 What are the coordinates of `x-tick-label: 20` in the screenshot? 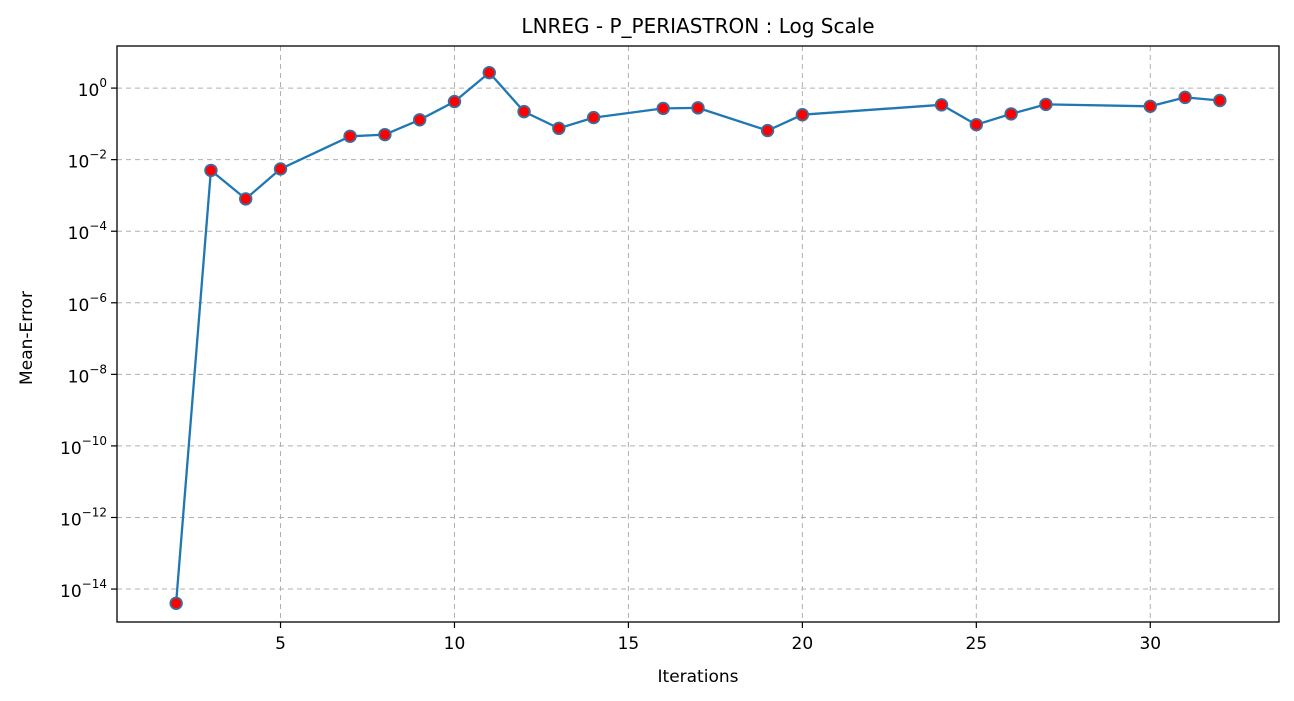 It's located at (803, 644).